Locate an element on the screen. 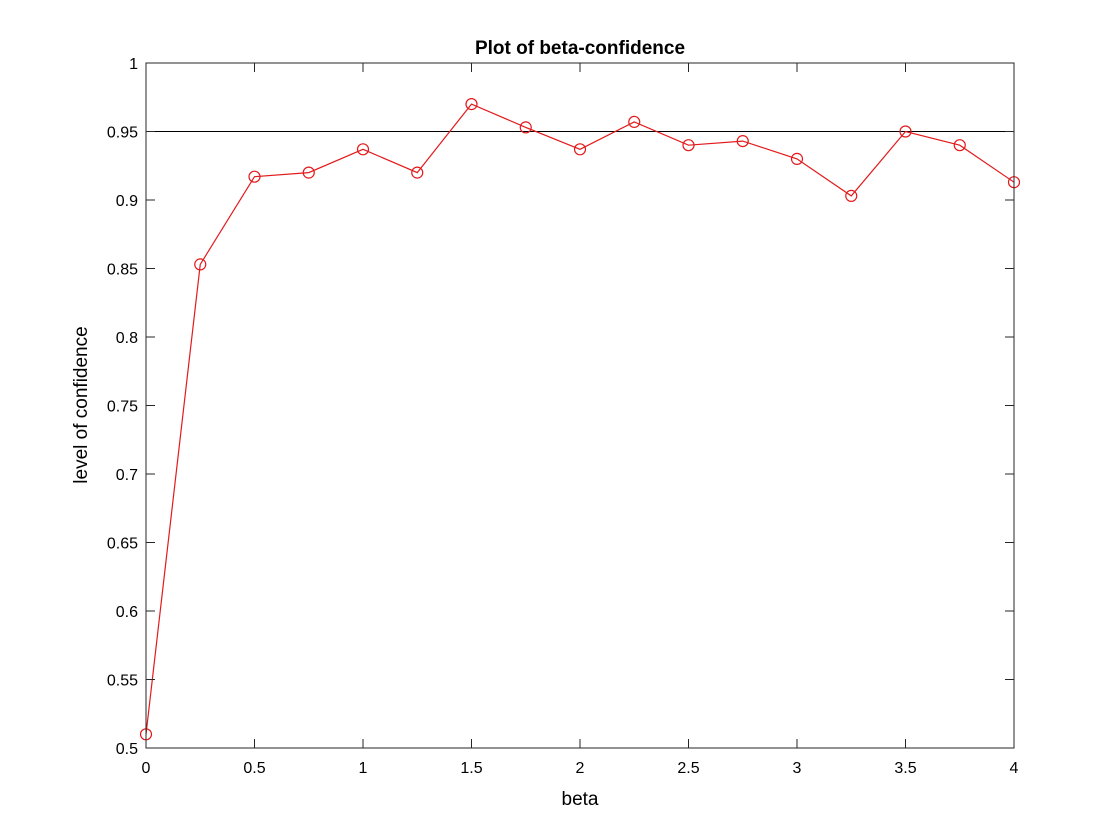  x-tick-labels: 0 0.5 1 1.5 2 2.5 3 3.5 4 is located at coordinates (580, 768).